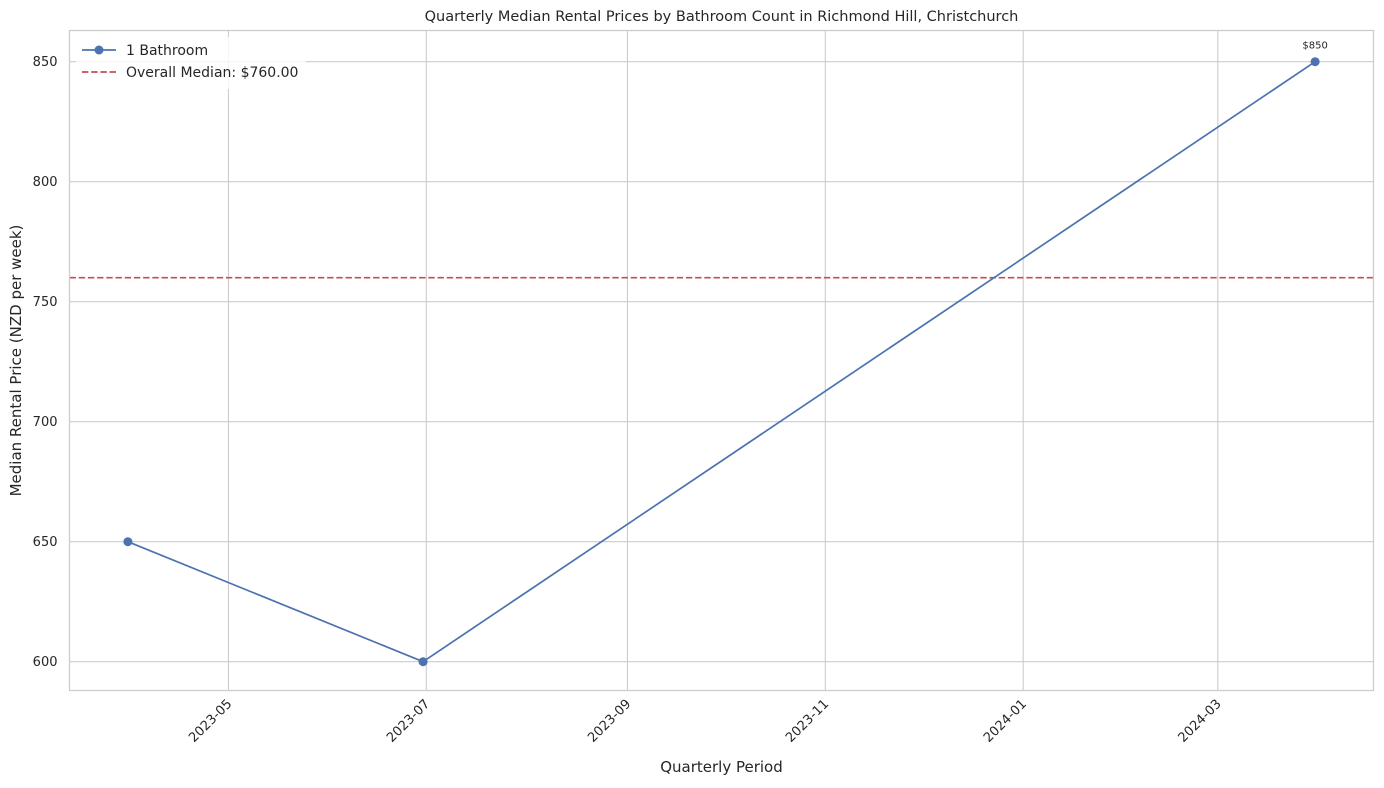 This screenshot has width=1384, height=788. I want to click on annotations: $850, so click(1314, 46).